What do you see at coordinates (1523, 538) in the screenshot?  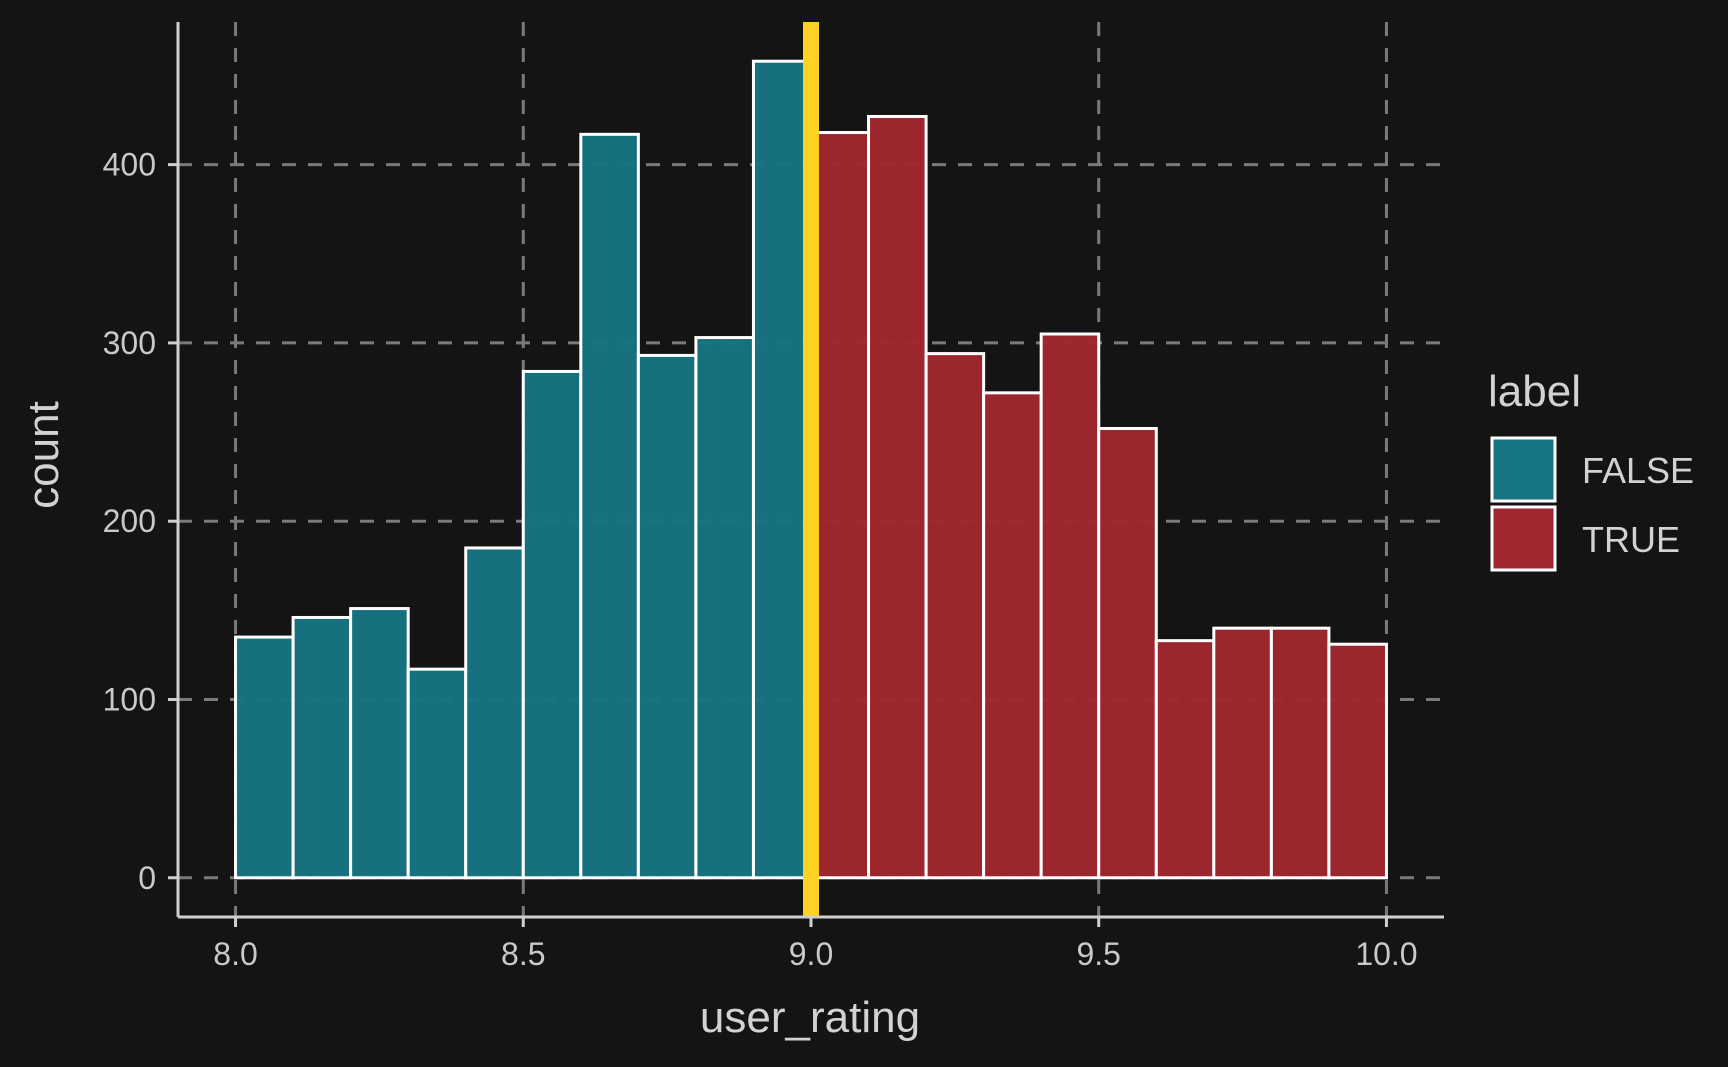 I see `legend-swatch-true` at bounding box center [1523, 538].